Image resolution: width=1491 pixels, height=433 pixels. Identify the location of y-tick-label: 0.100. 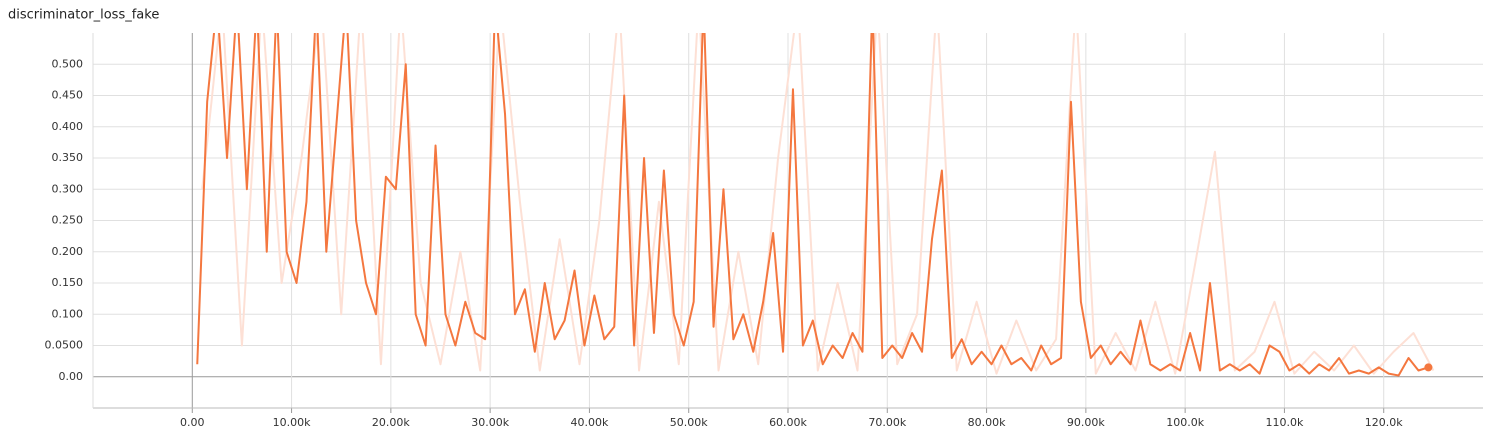
(68, 313).